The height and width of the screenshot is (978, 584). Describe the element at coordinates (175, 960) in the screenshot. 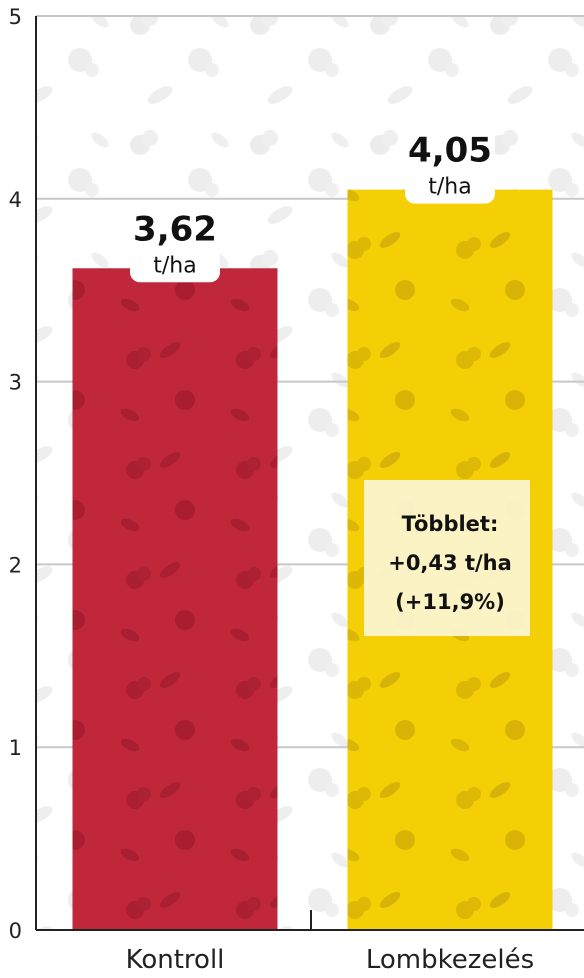

I see `category-label: Kontroll` at that location.